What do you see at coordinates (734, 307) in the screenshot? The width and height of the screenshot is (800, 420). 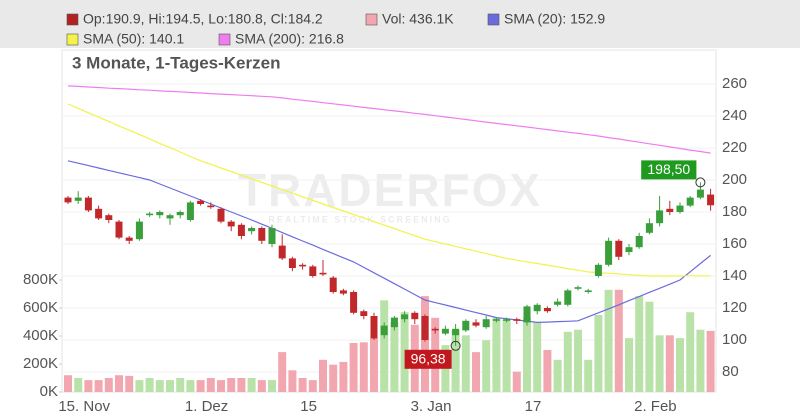 I see `y-tick-label: 120` at bounding box center [734, 307].